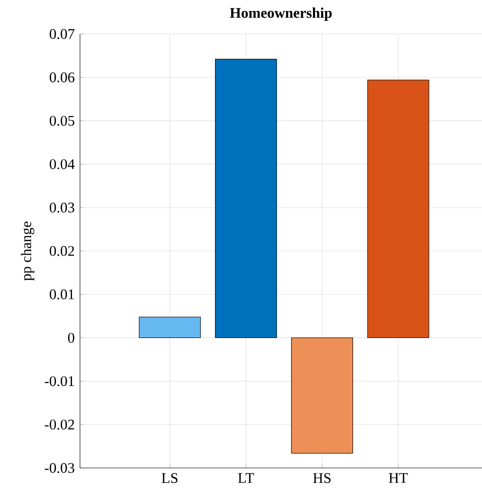  Describe the element at coordinates (398, 478) in the screenshot. I see `x-tick-label: HT` at that location.